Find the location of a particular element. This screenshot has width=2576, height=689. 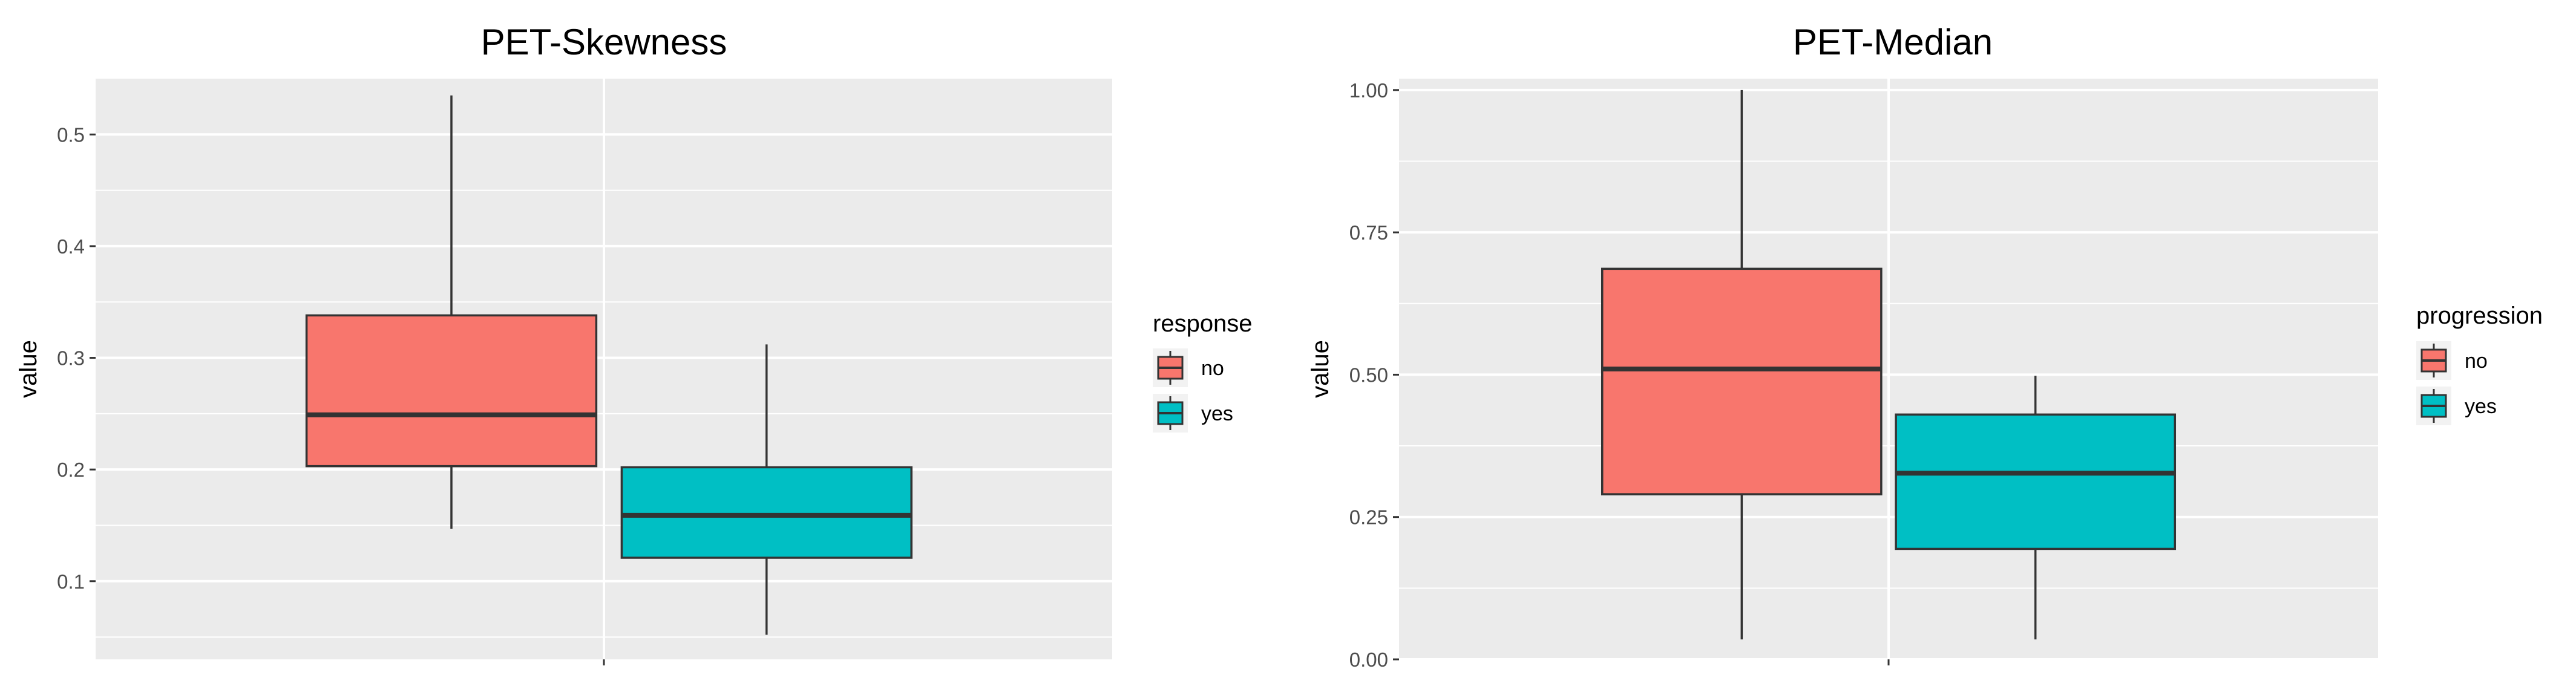

y-tick-label: 0.3 is located at coordinates (71, 358).